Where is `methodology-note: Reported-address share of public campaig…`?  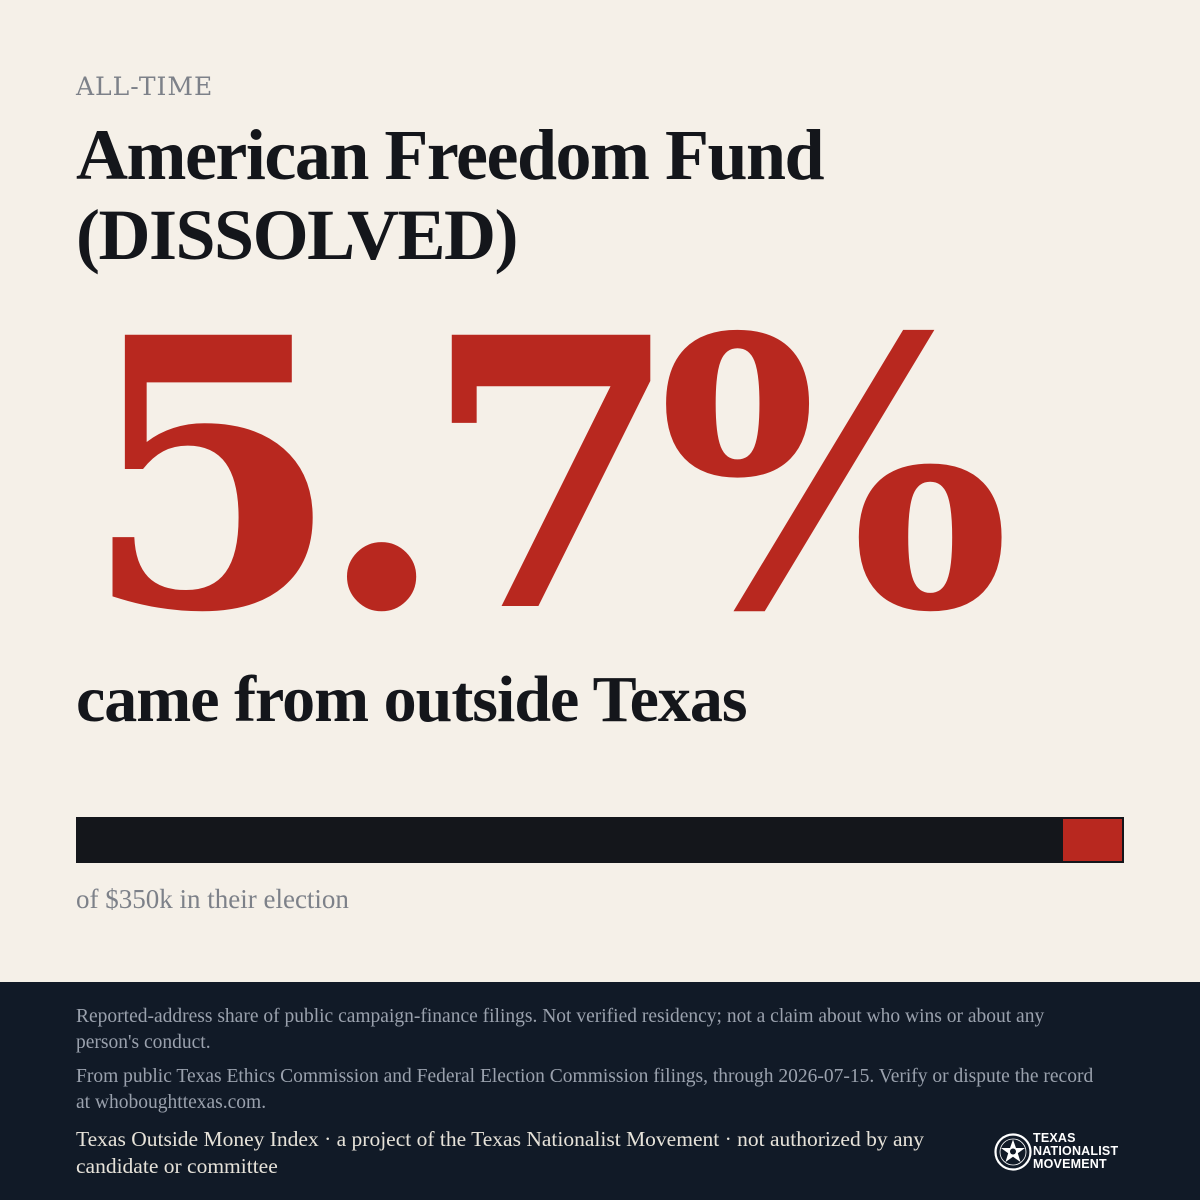
methodology-note: Reported-address share of public campaig… is located at coordinates (560, 1029).